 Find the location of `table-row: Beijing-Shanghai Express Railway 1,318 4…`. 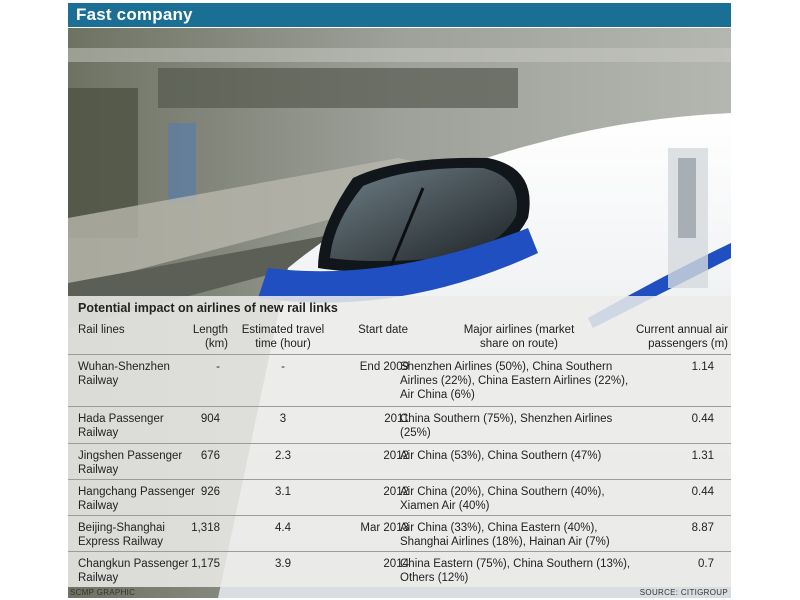

table-row: Beijing-Shanghai Express Railway 1,318 4… is located at coordinates (399, 533).